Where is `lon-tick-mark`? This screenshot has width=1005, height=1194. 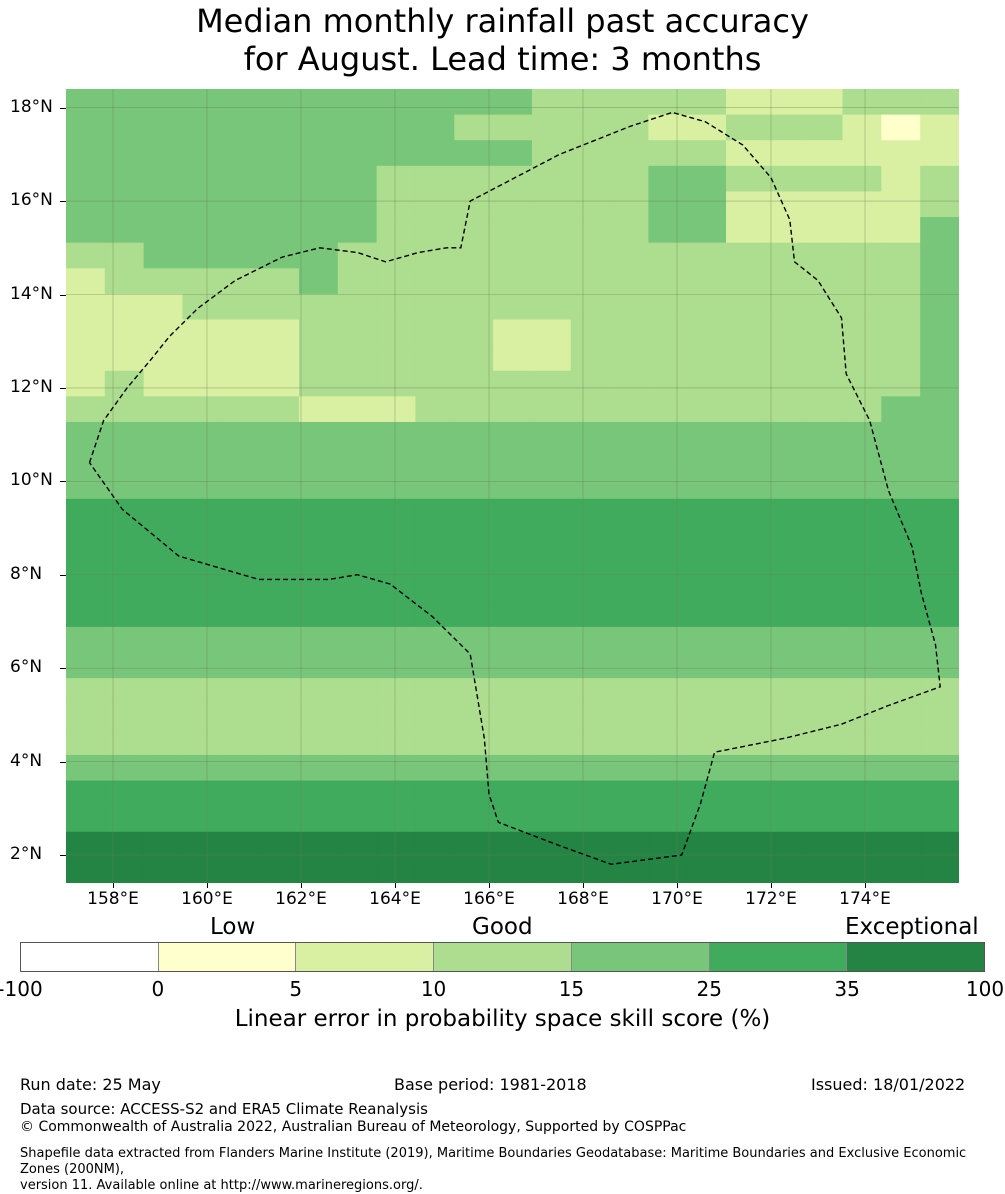
lon-tick-mark is located at coordinates (583, 885).